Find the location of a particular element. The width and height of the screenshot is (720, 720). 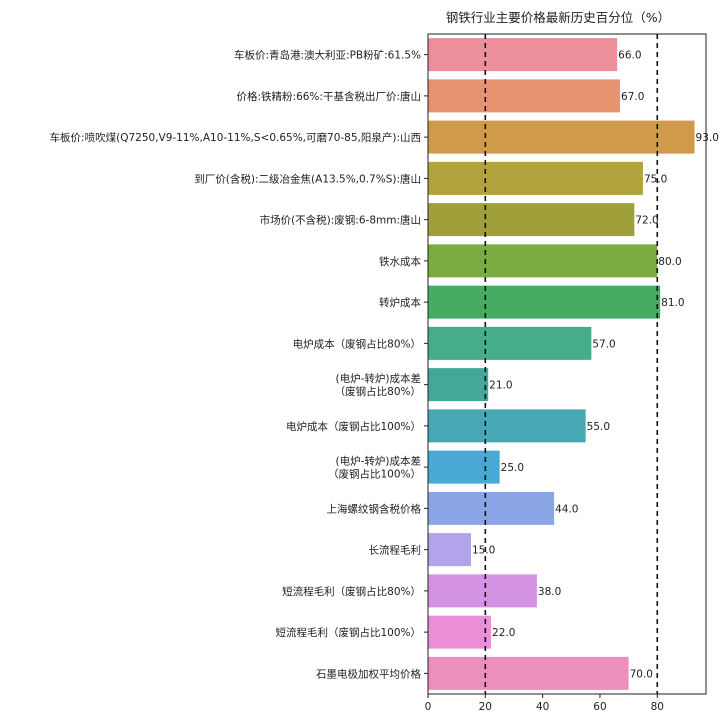

category-label-0: 车板价:青岛港:澳大利亚:PB粉矿:61.5% is located at coordinates (327, 55).